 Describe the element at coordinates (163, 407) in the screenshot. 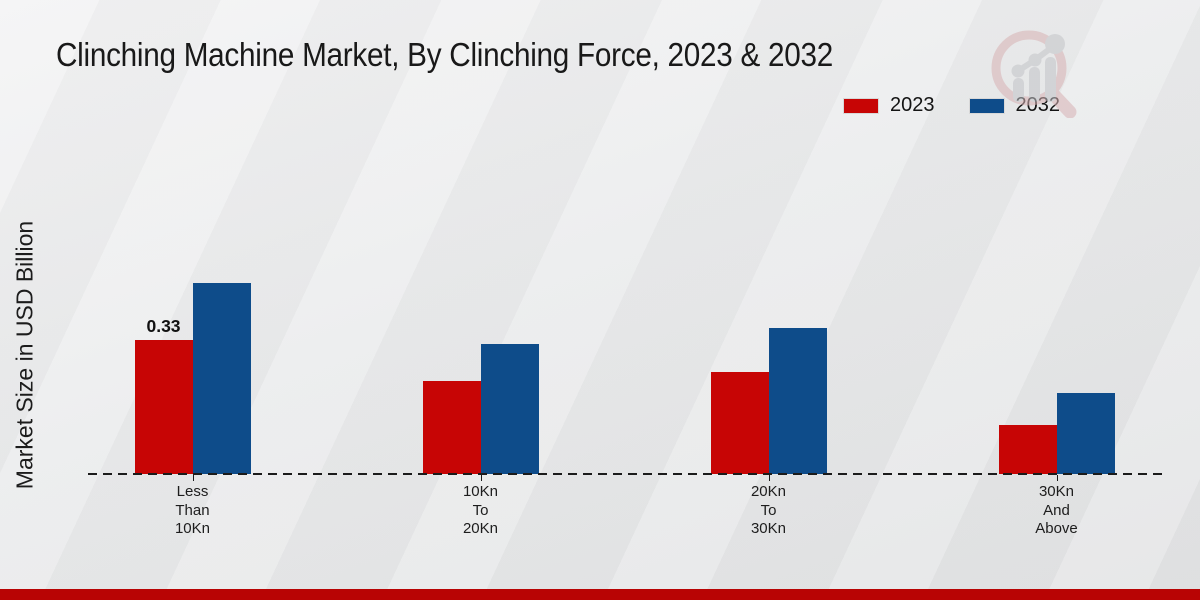

I see `bar-2023-less-than-10kn` at that location.